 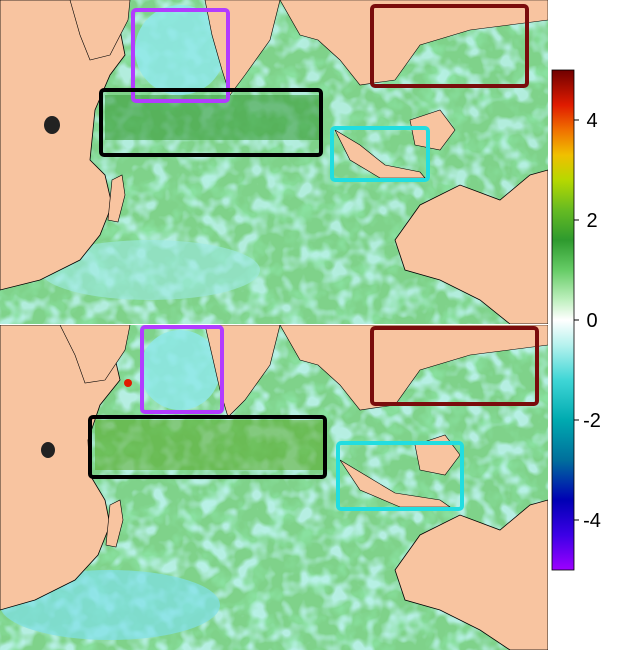 What do you see at coordinates (591, 321) in the screenshot?
I see `colorbar-tick-label: 0` at bounding box center [591, 321].